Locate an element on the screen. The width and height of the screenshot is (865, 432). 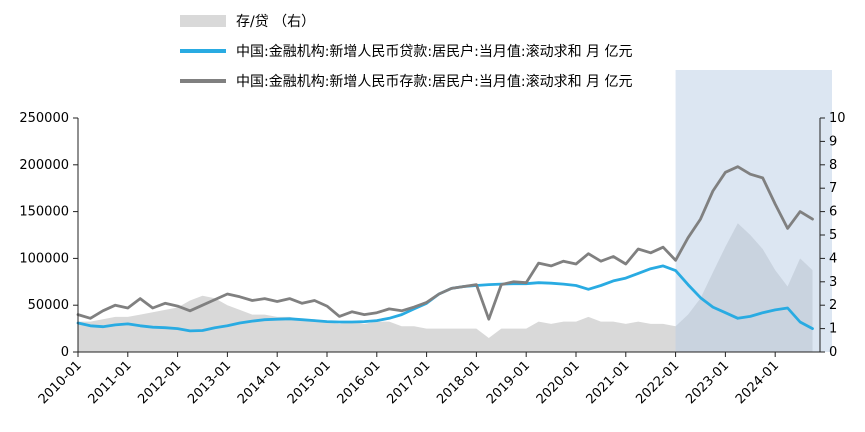
svg-text: 2012-01 is located at coordinates (159, 382).